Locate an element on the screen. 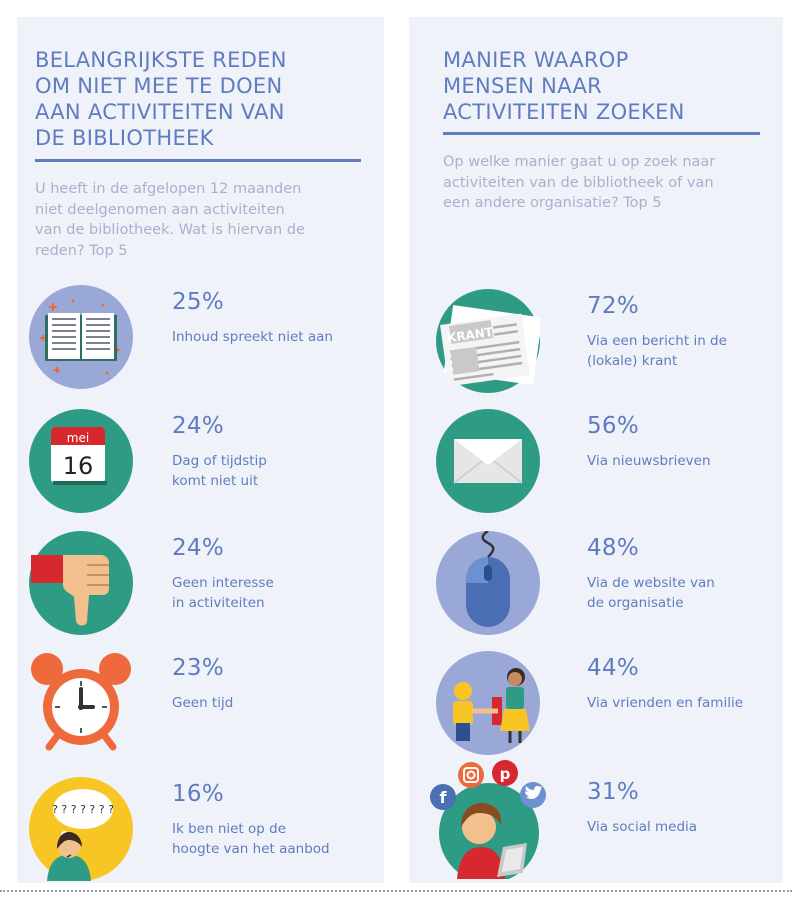  calendar-icon: mei 16 is located at coordinates (81, 461).